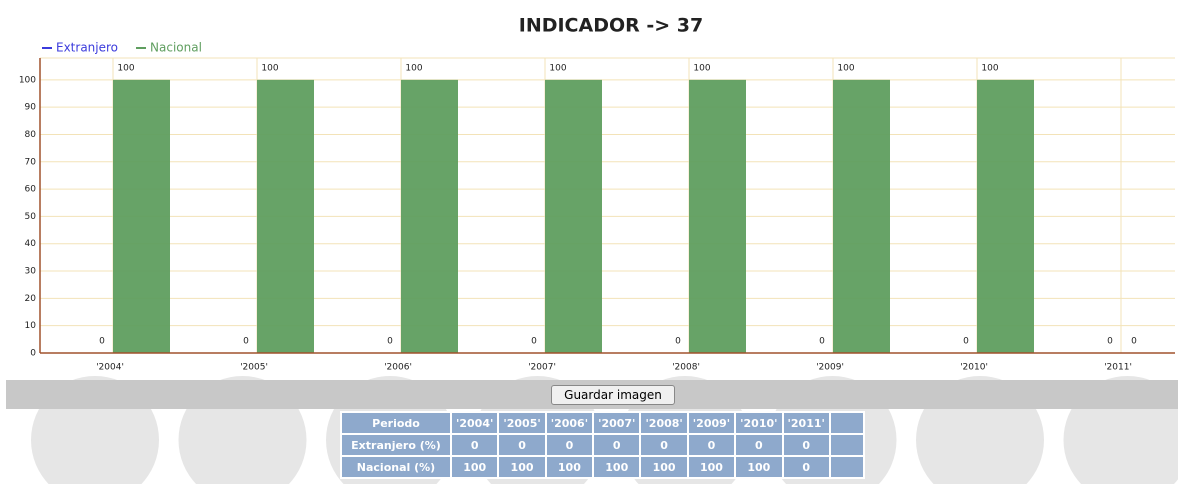 Image resolution: width=1178 pixels, height=484 pixels. I want to click on table-row: Nacional (%) 100 100 100 100 100 100 100 0, so click(602, 467).